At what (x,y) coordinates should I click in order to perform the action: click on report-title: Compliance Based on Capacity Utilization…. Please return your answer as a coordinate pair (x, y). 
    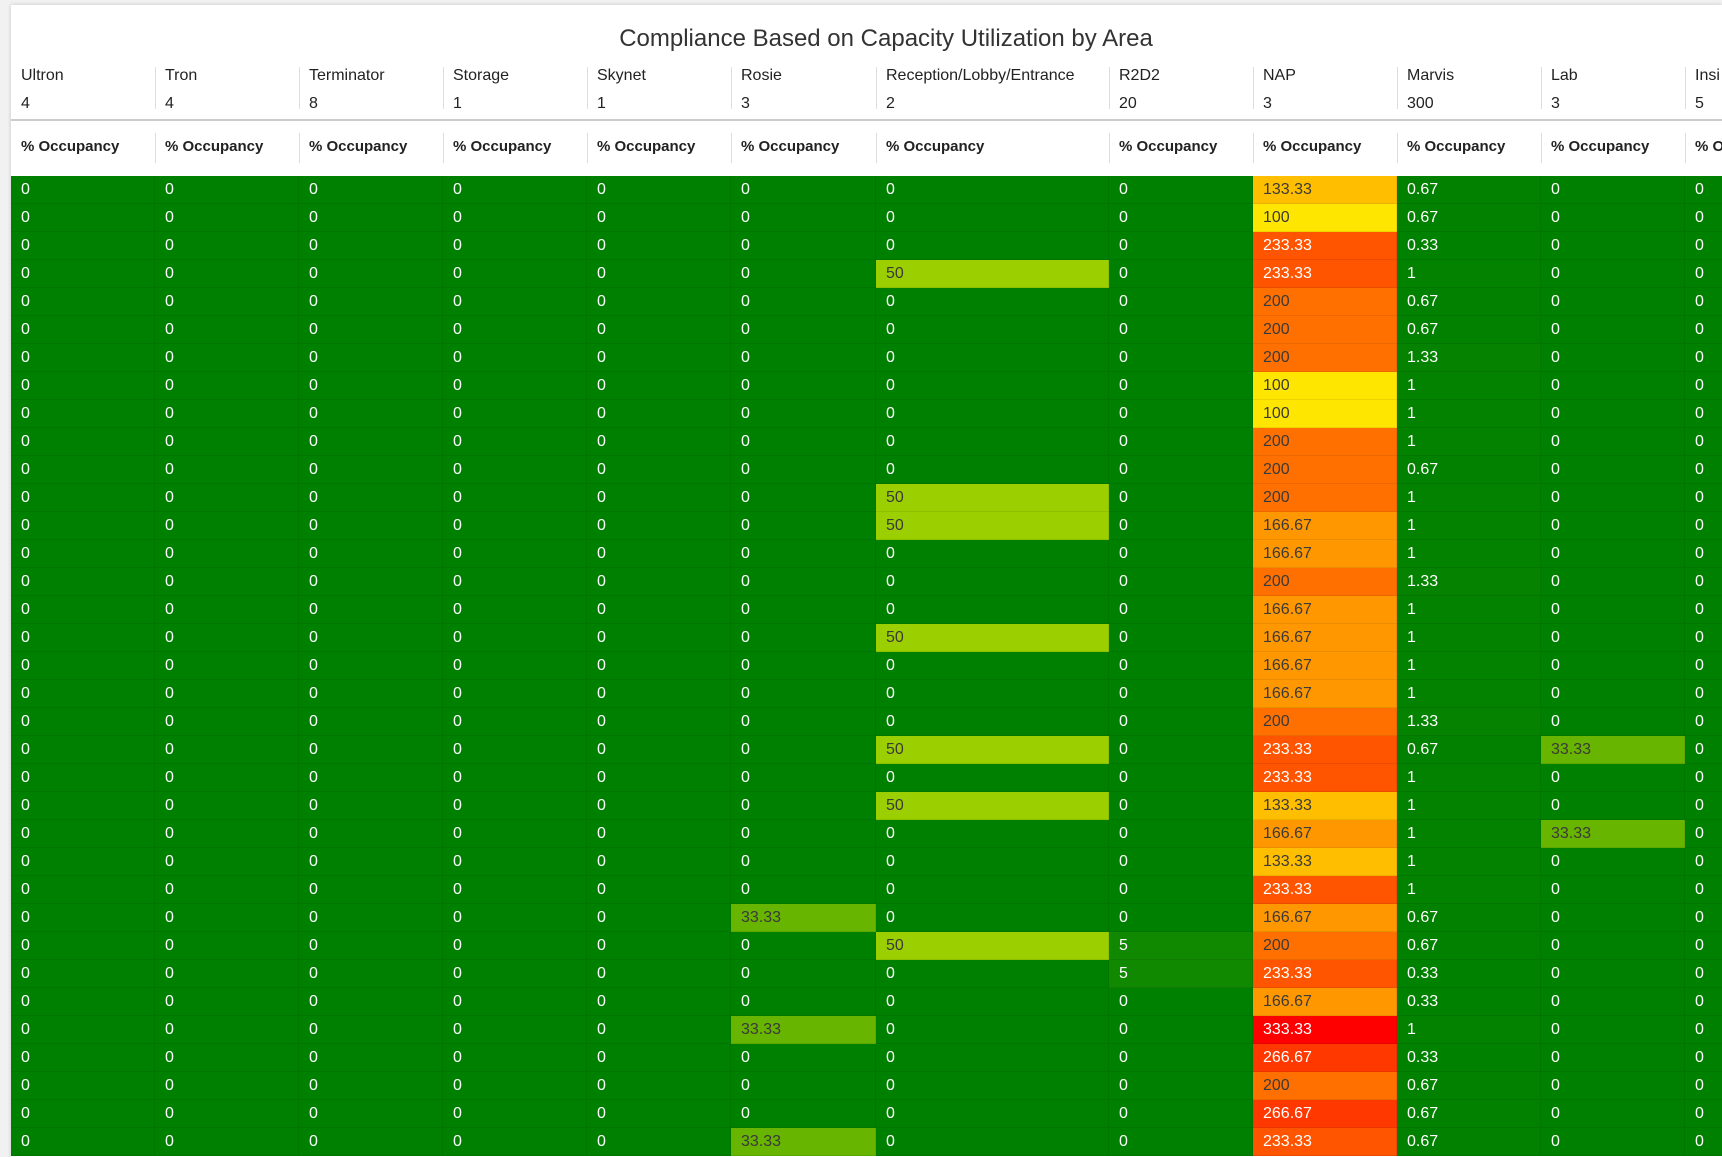
    Looking at the image, I should click on (886, 38).